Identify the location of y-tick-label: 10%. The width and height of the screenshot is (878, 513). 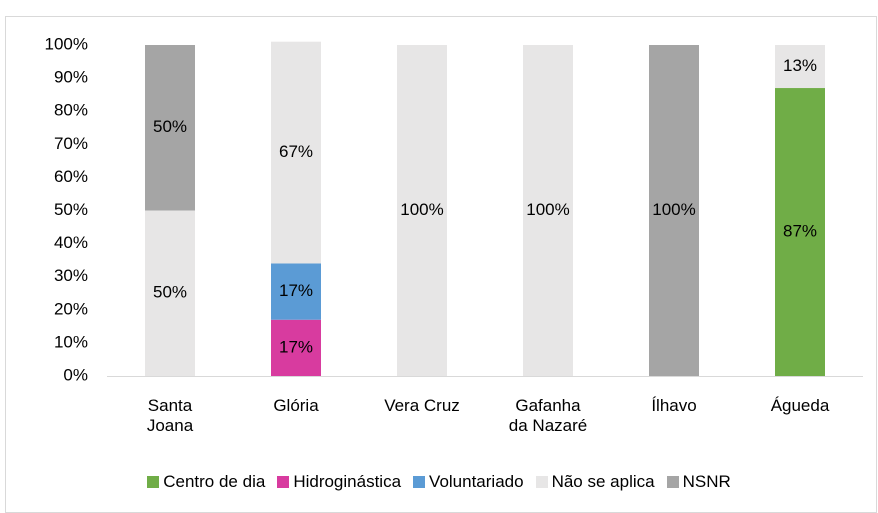
(71, 341).